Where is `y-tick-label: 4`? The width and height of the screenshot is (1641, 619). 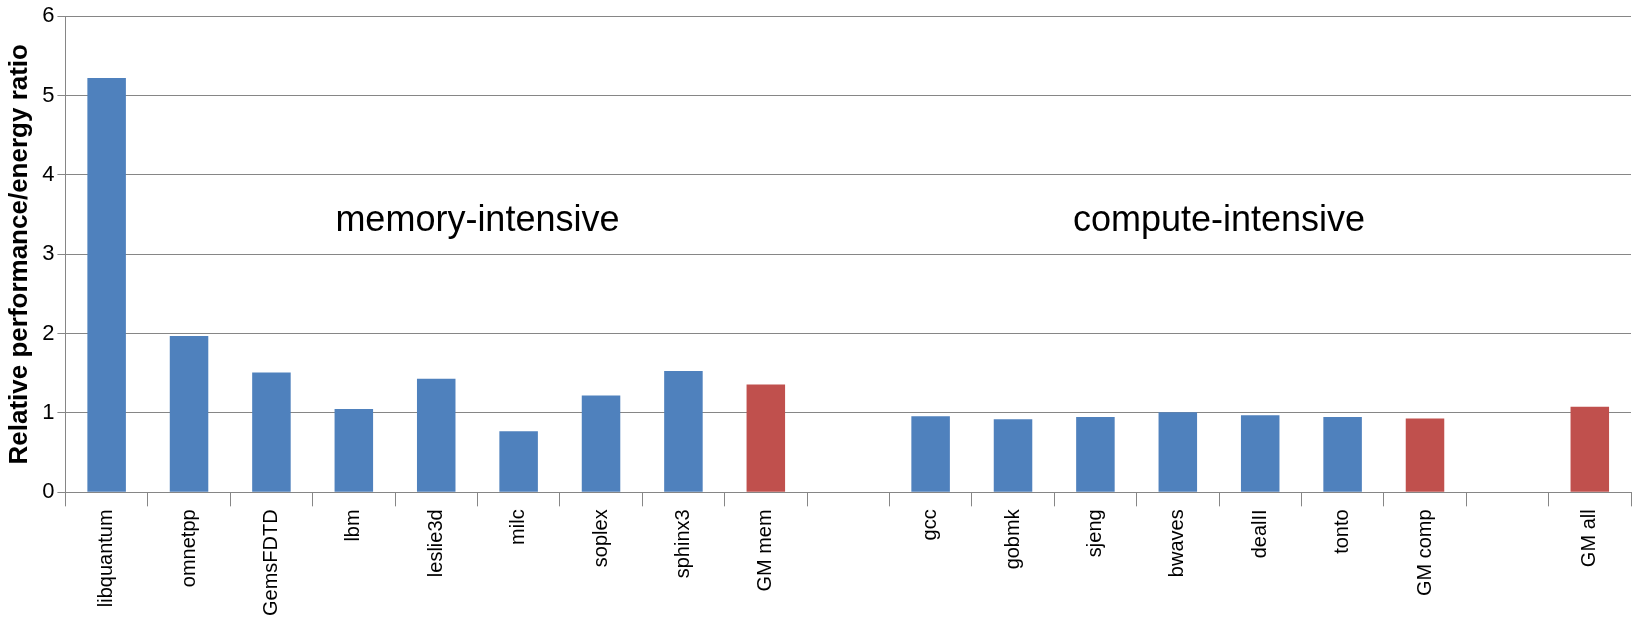
y-tick-label: 4 is located at coordinates (48, 173).